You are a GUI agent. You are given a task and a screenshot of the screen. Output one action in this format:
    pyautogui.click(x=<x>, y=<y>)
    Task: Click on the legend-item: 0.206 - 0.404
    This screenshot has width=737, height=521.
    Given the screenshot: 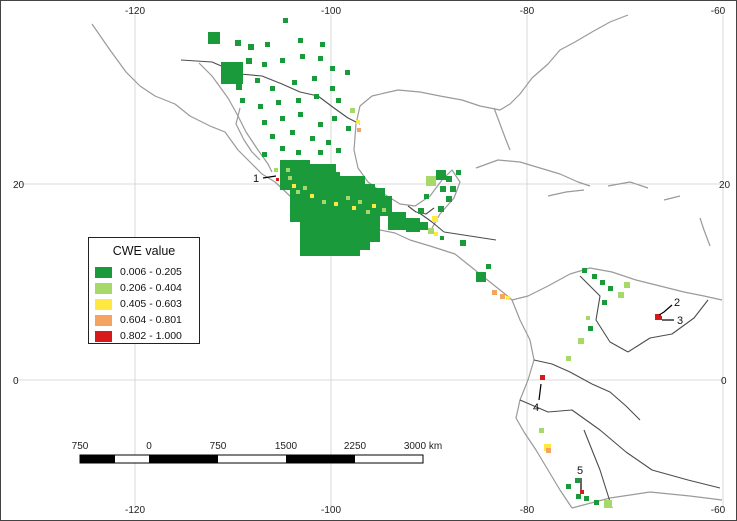 What is the action you would take?
    pyautogui.click(x=144, y=288)
    